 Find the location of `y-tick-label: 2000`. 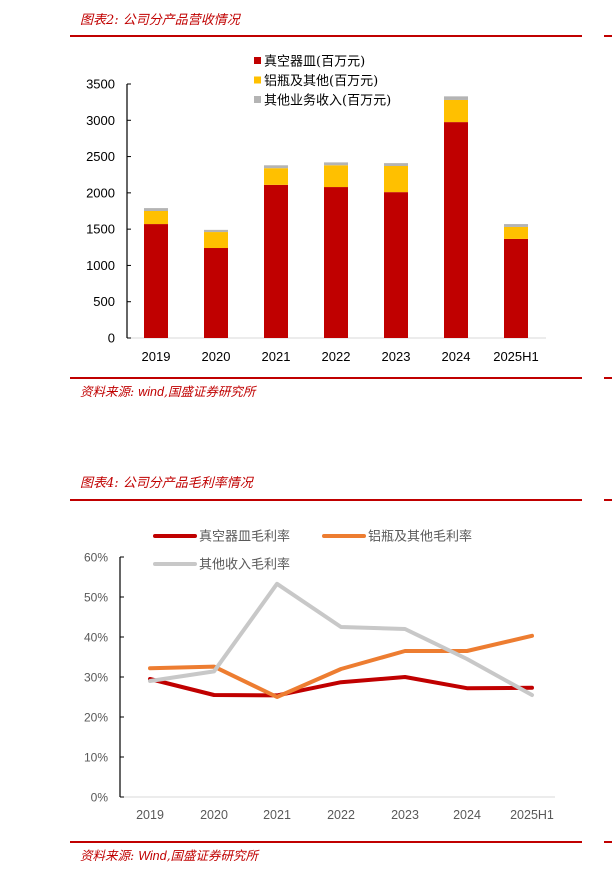

y-tick-label: 2000 is located at coordinates (100, 192).